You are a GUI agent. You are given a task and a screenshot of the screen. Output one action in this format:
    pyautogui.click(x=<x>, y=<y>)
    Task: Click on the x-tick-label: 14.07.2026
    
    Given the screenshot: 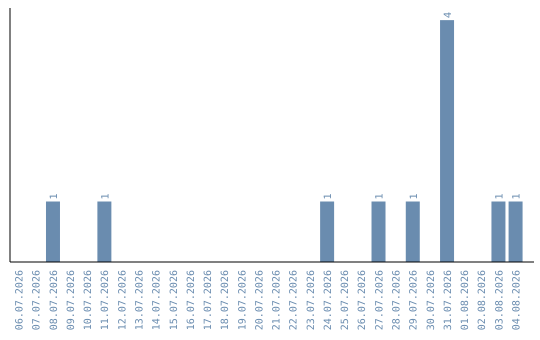 What is the action you would take?
    pyautogui.click(x=157, y=300)
    